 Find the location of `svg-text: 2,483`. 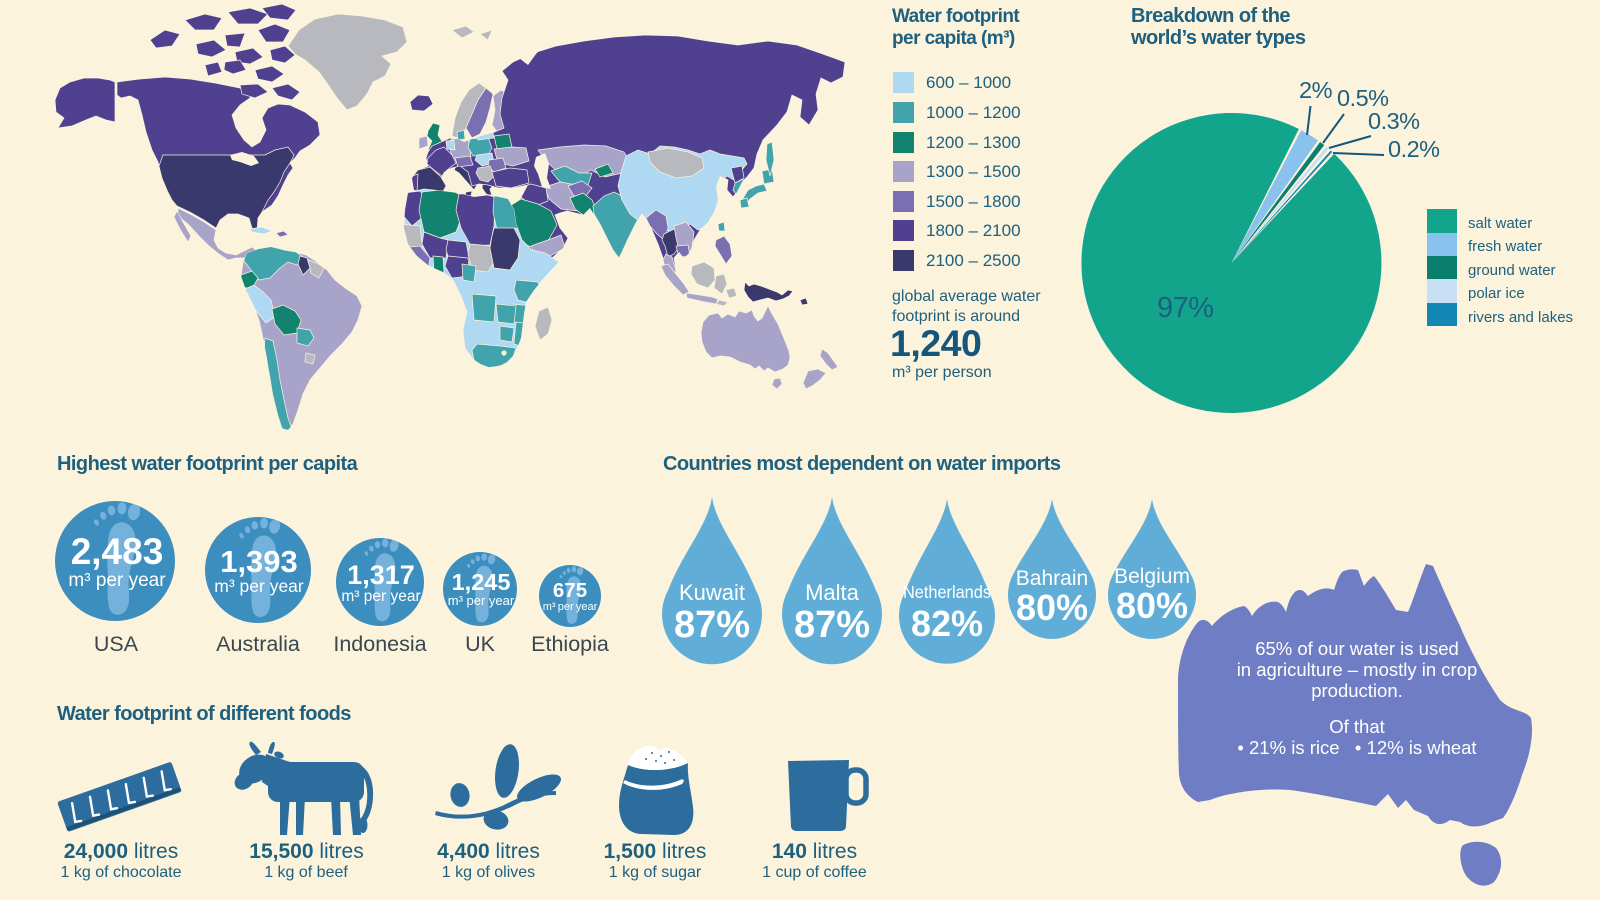

svg-text: 2,483 is located at coordinates (117, 551).